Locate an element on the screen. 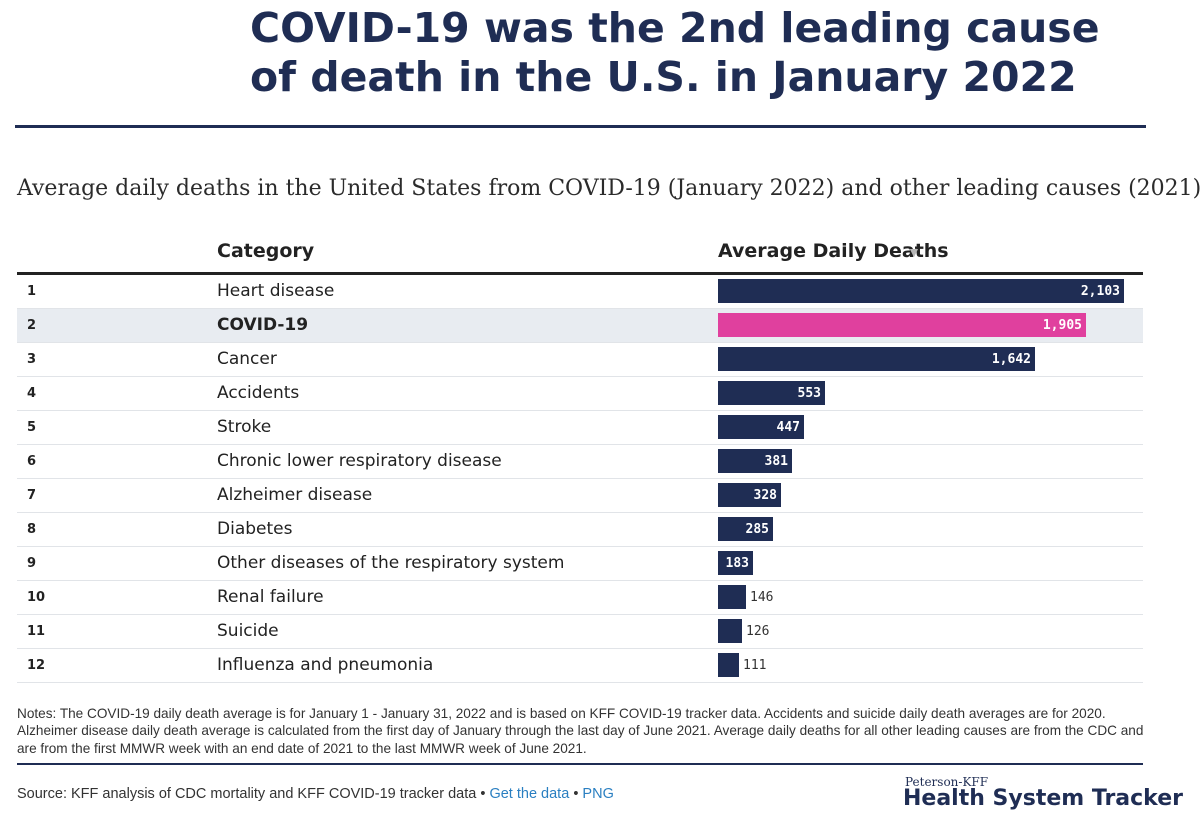  bar-value-label: 2,103 is located at coordinates (1100, 291).